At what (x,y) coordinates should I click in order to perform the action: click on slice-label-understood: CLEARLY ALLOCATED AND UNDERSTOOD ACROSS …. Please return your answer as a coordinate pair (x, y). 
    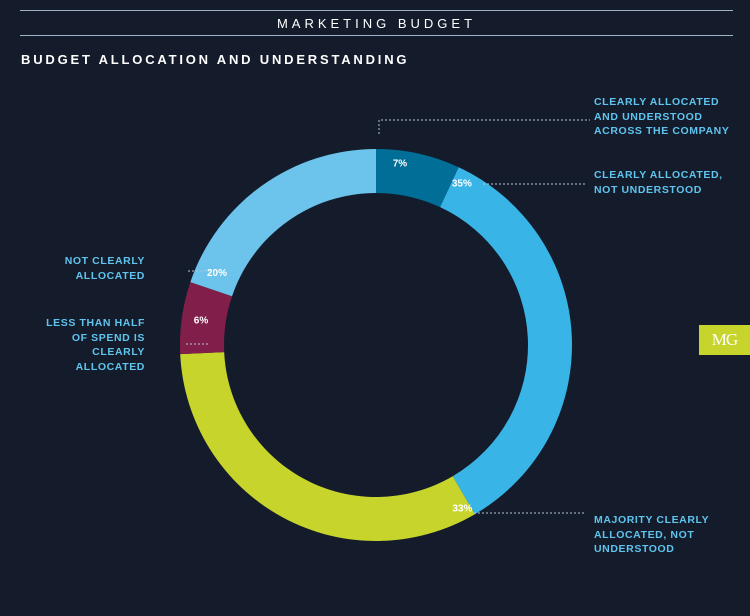
    Looking at the image, I should click on (662, 116).